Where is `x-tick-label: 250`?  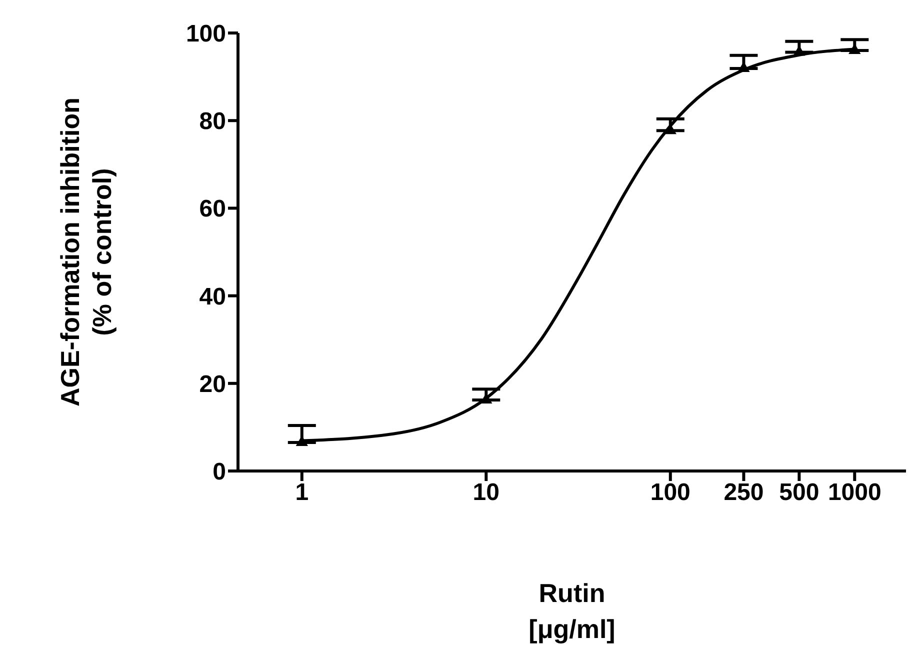
x-tick-label: 250 is located at coordinates (744, 492).